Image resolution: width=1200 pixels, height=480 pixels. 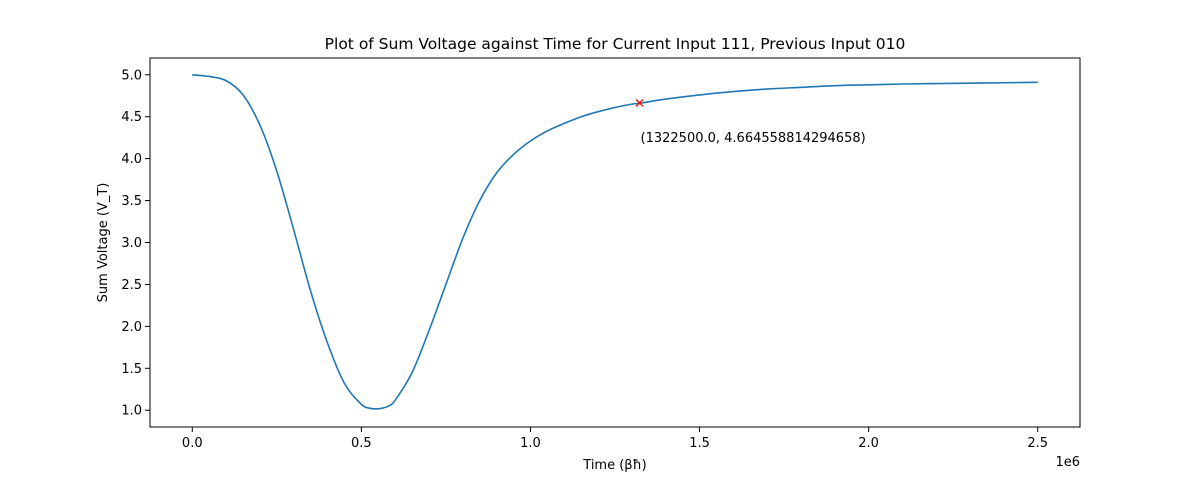 What do you see at coordinates (131, 159) in the screenshot?
I see `y-tick-label: 4.0` at bounding box center [131, 159].